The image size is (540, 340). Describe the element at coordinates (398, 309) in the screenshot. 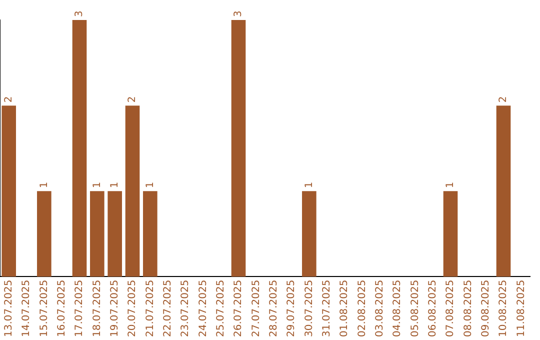

I see `x-tick-label: 04.08.2025` at that location.